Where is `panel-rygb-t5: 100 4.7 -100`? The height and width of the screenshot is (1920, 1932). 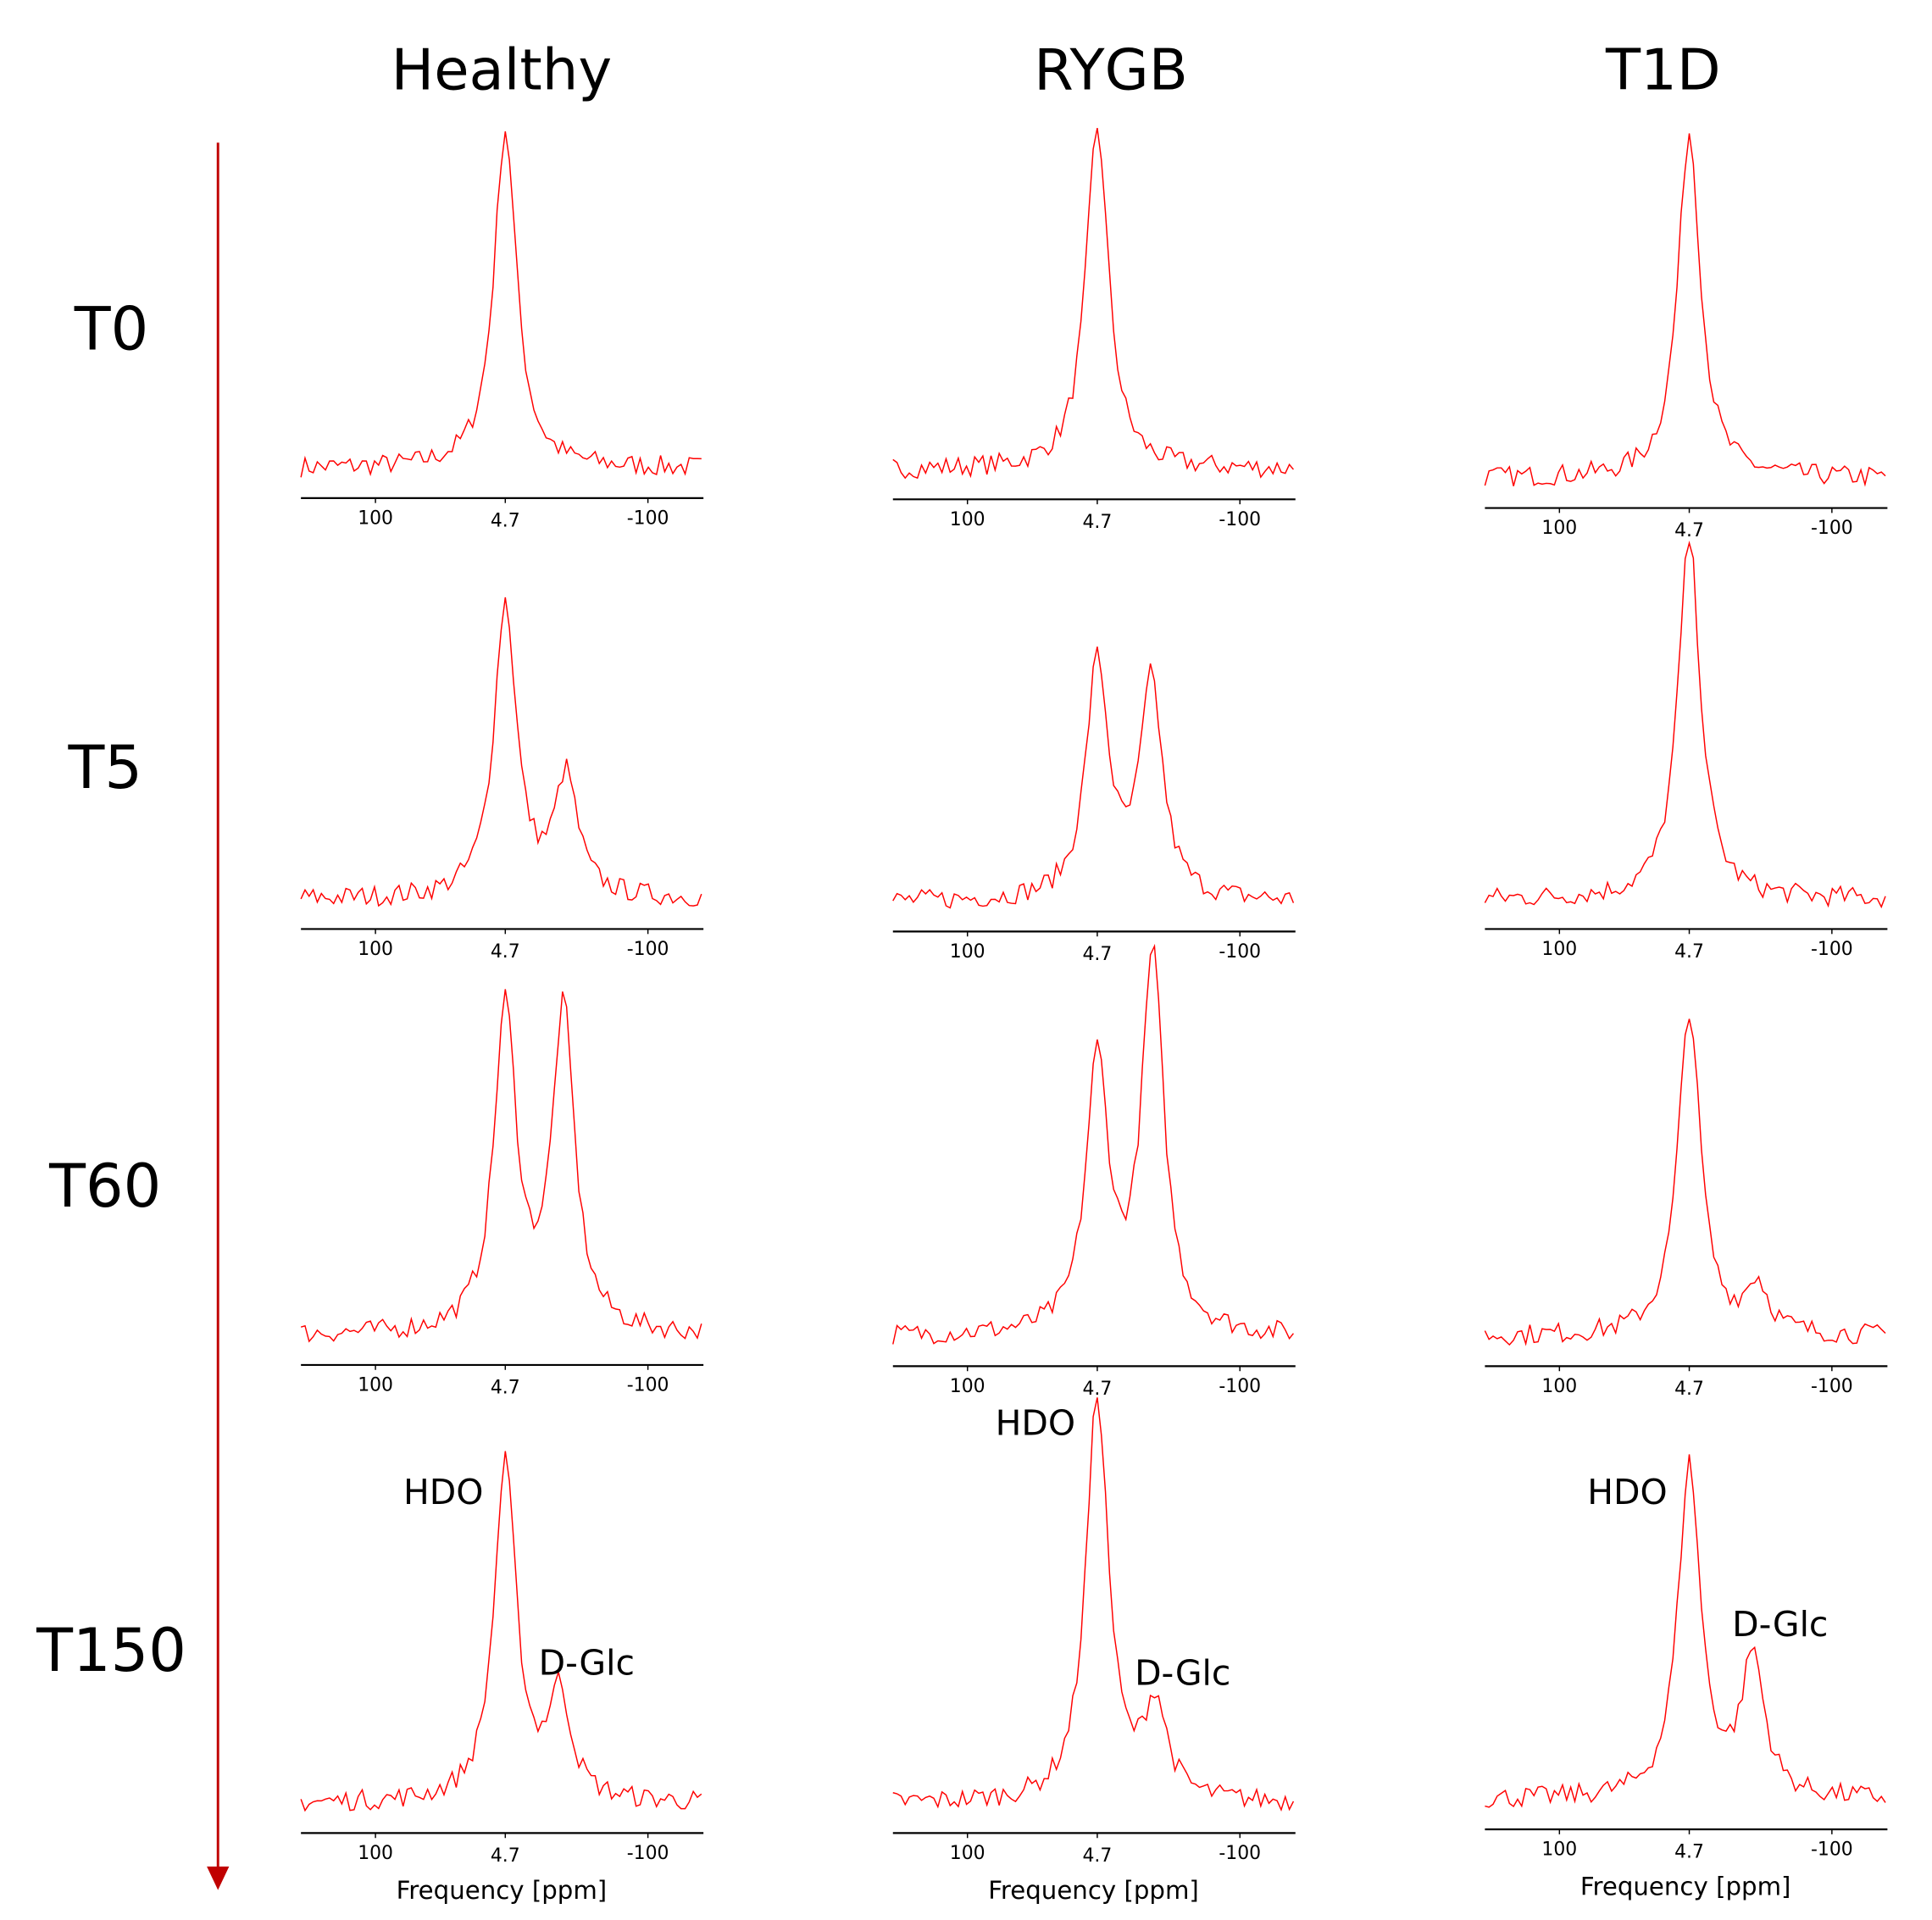
panel-rygb-t5: 100 4.7 -100 is located at coordinates (1094, 805).